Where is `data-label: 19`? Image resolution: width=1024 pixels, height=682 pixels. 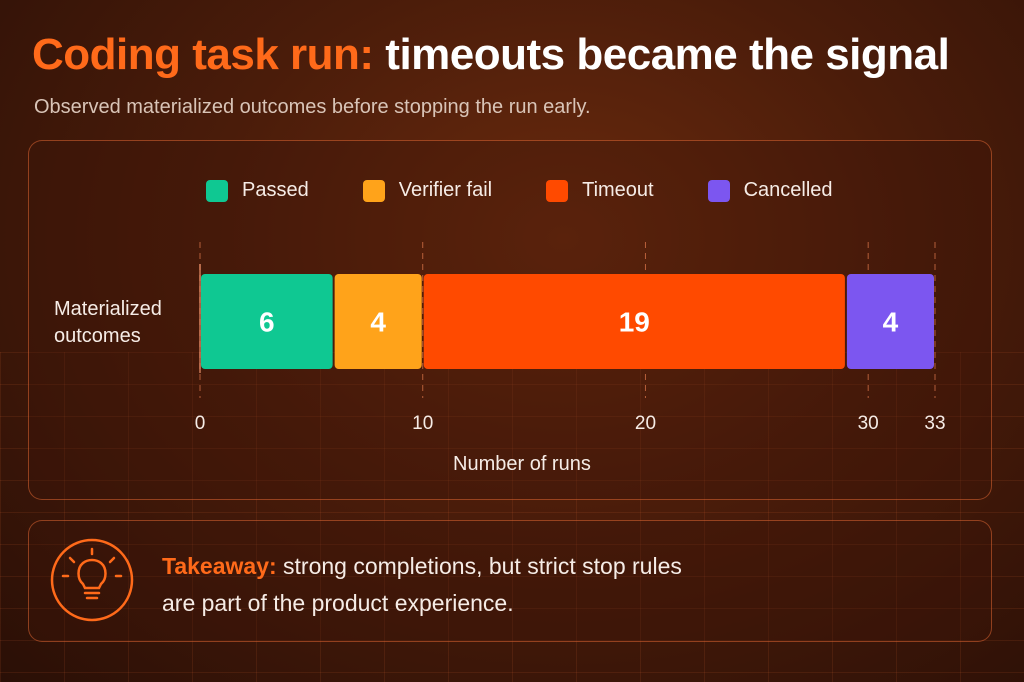
data-label: 19 is located at coordinates (634, 322).